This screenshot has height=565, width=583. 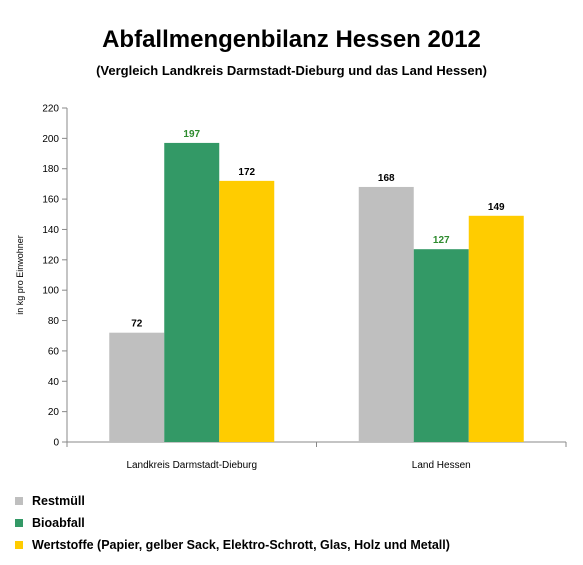 What do you see at coordinates (50, 169) in the screenshot?
I see `y-tick-label: 180` at bounding box center [50, 169].